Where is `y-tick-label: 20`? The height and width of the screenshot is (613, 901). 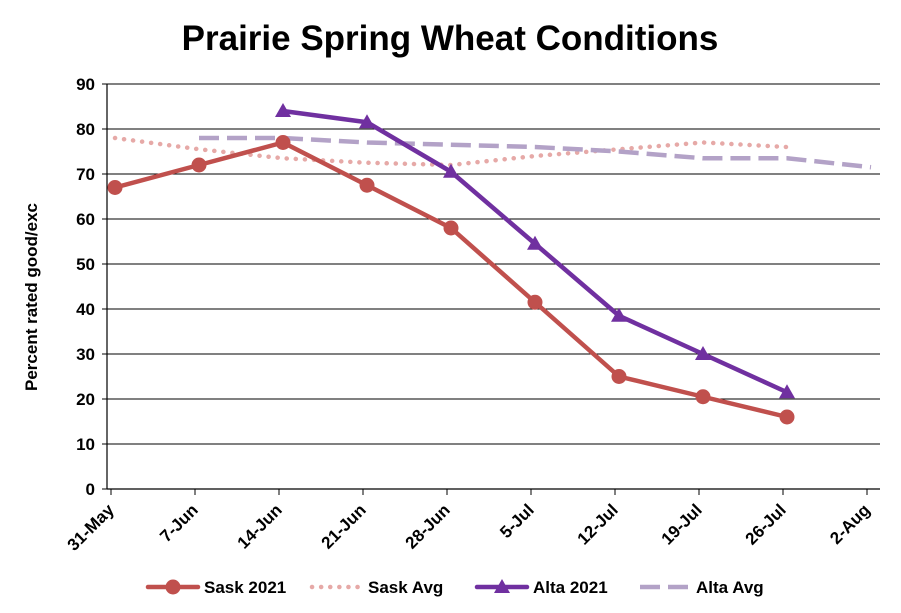 y-tick-label: 20 is located at coordinates (85, 399).